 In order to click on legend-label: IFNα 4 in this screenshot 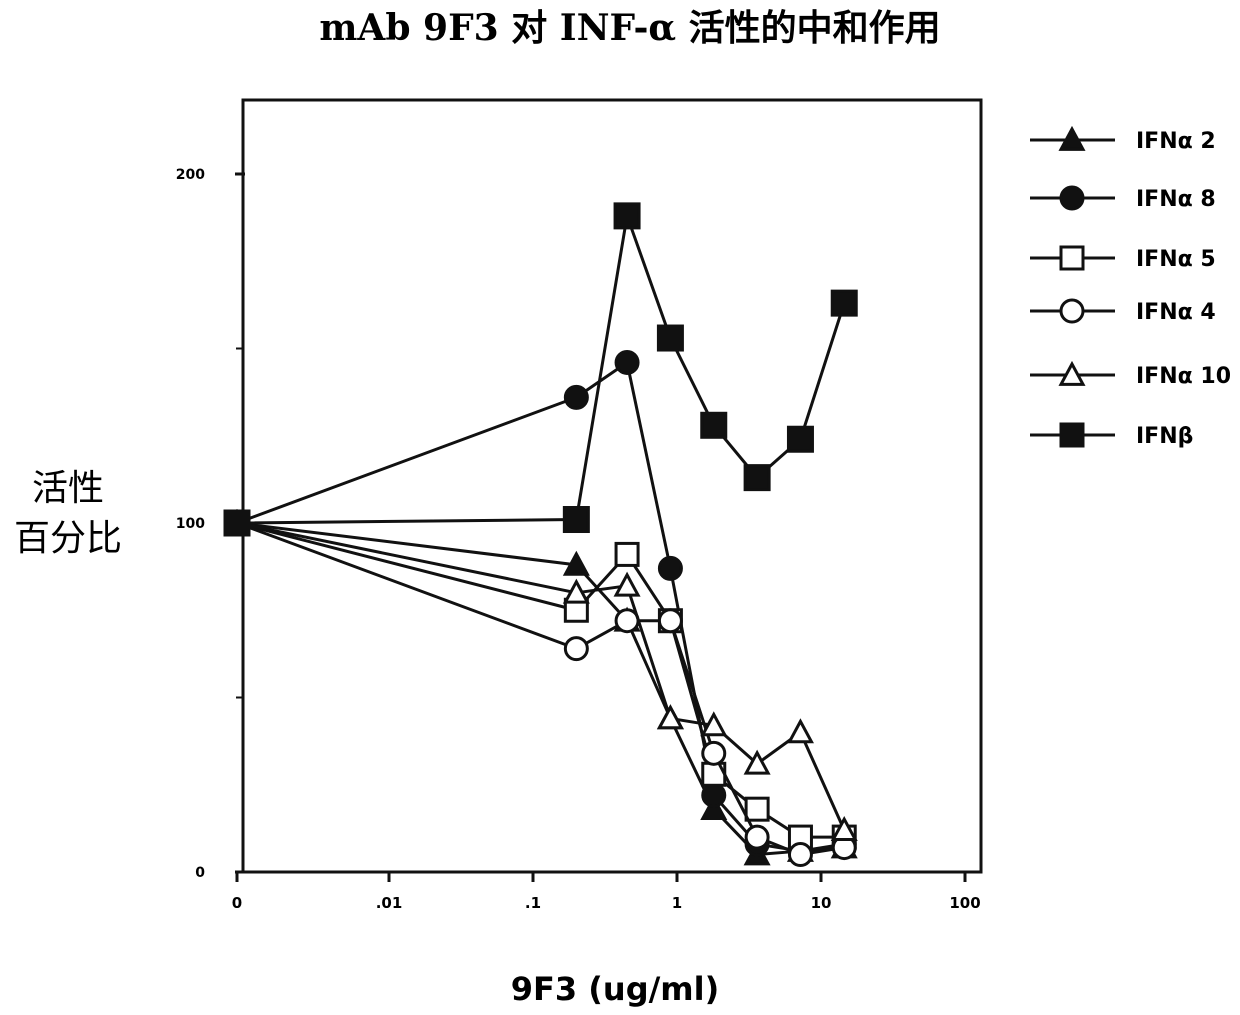, I will do `click(1176, 312)`.